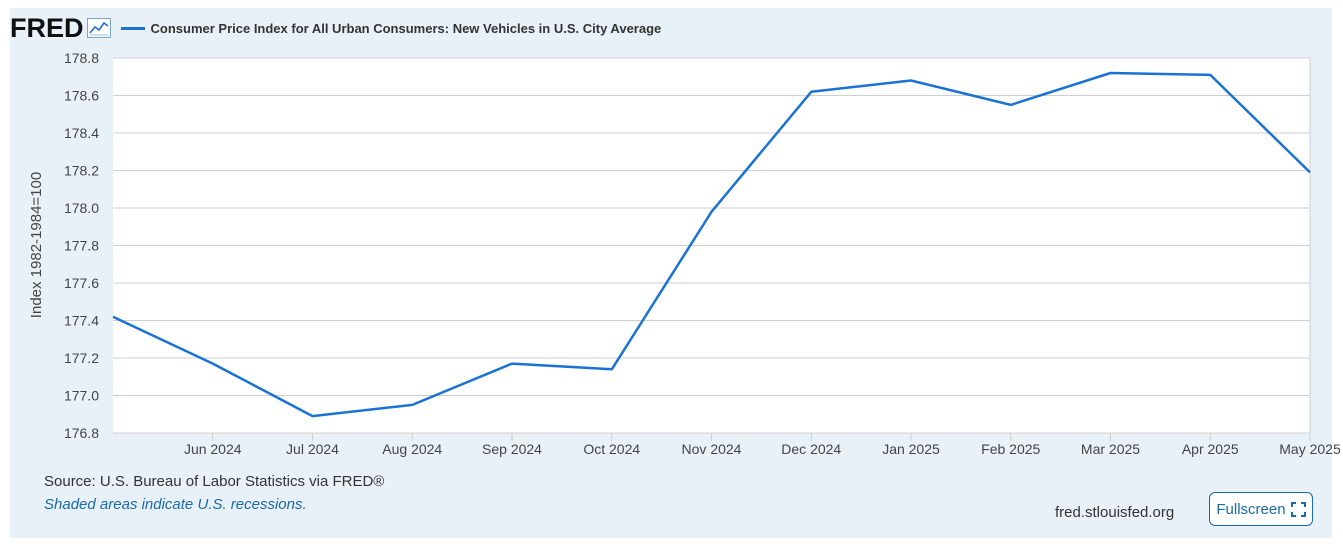 This screenshot has height=544, width=1343. Describe the element at coordinates (47, 27) in the screenshot. I see `fred-logo: FRED` at that location.